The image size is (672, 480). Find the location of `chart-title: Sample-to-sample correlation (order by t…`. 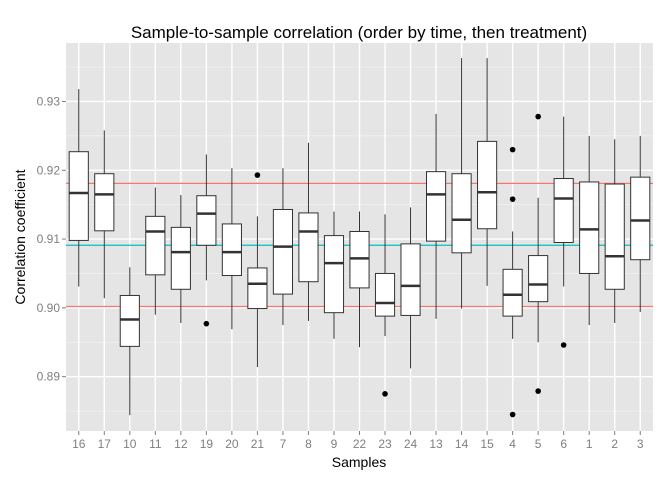

chart-title: Sample-to-sample correlation (order by t… is located at coordinates (359, 32).